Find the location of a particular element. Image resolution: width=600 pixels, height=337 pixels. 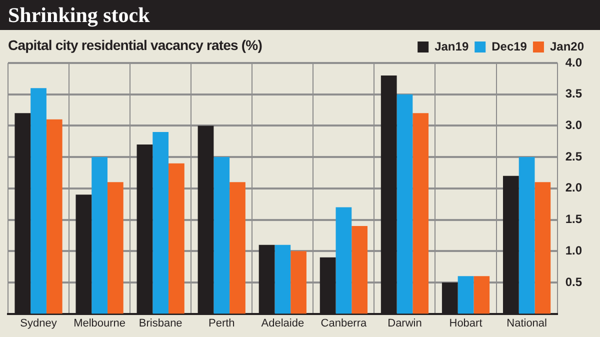

legend-label: Jan19 is located at coordinates (451, 46).